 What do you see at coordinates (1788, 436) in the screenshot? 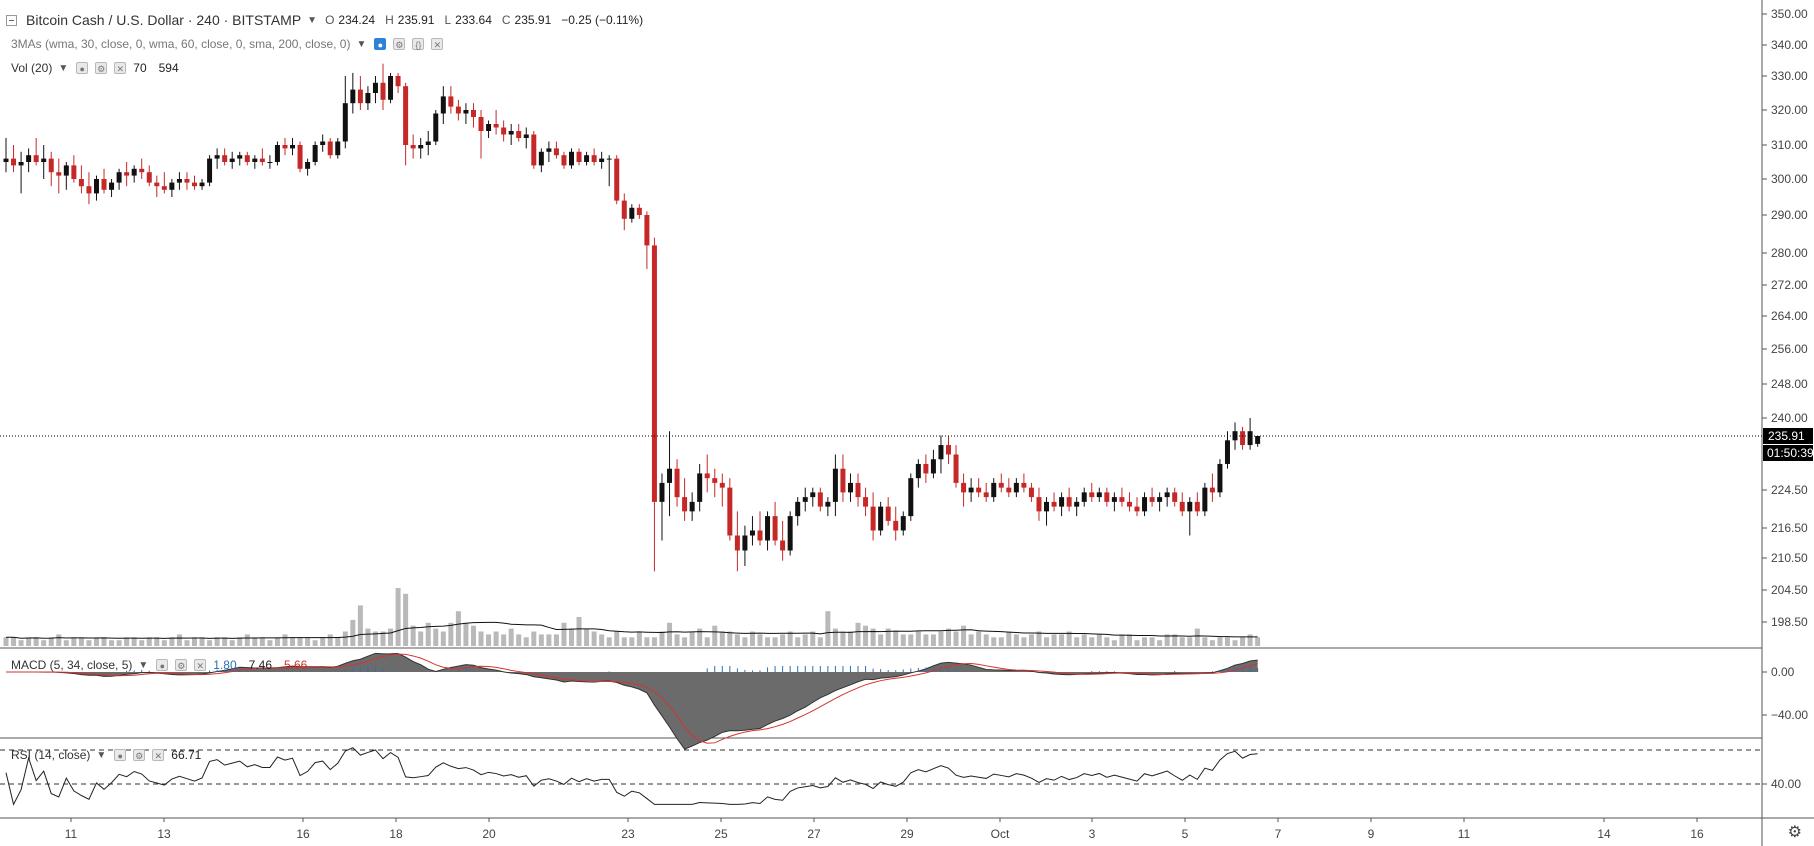
I see `last-price-badge` at bounding box center [1788, 436].